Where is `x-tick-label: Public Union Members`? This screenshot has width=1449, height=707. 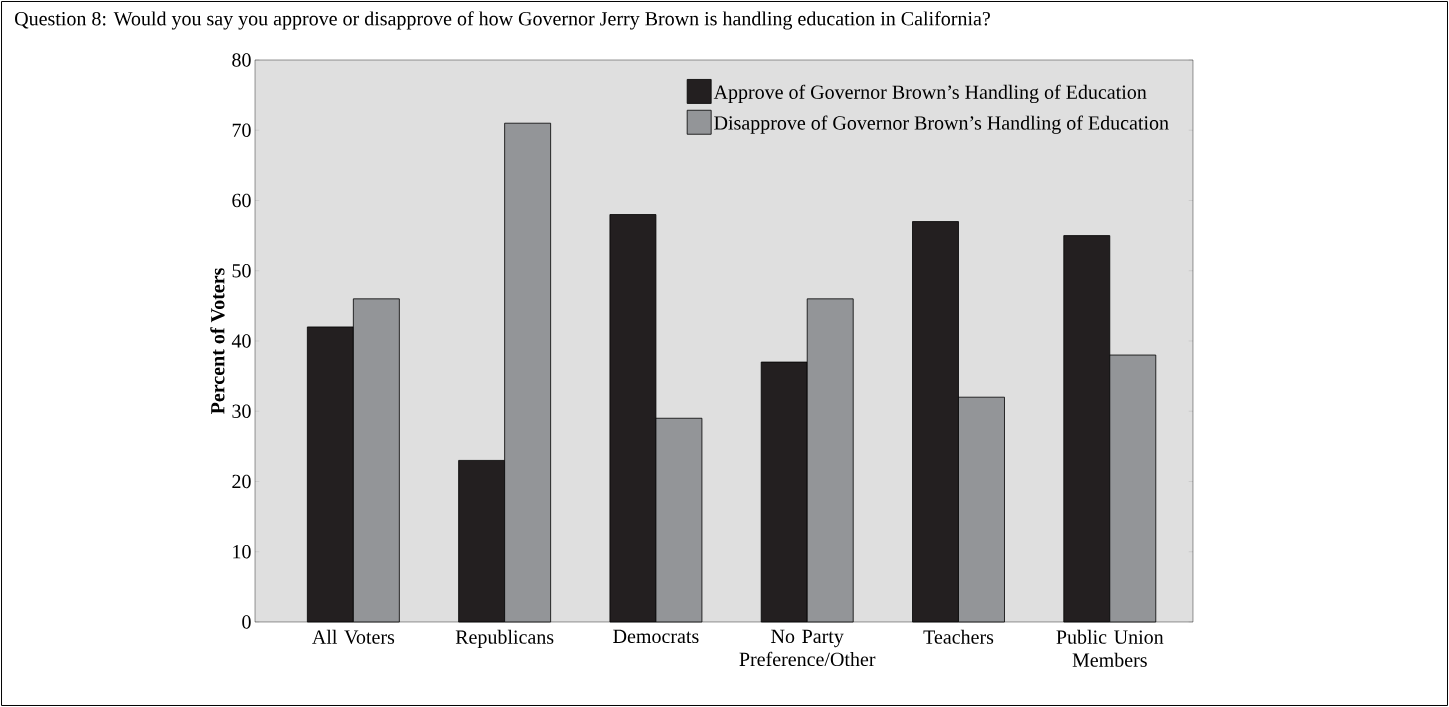 x-tick-label: Public Union Members is located at coordinates (1110, 648).